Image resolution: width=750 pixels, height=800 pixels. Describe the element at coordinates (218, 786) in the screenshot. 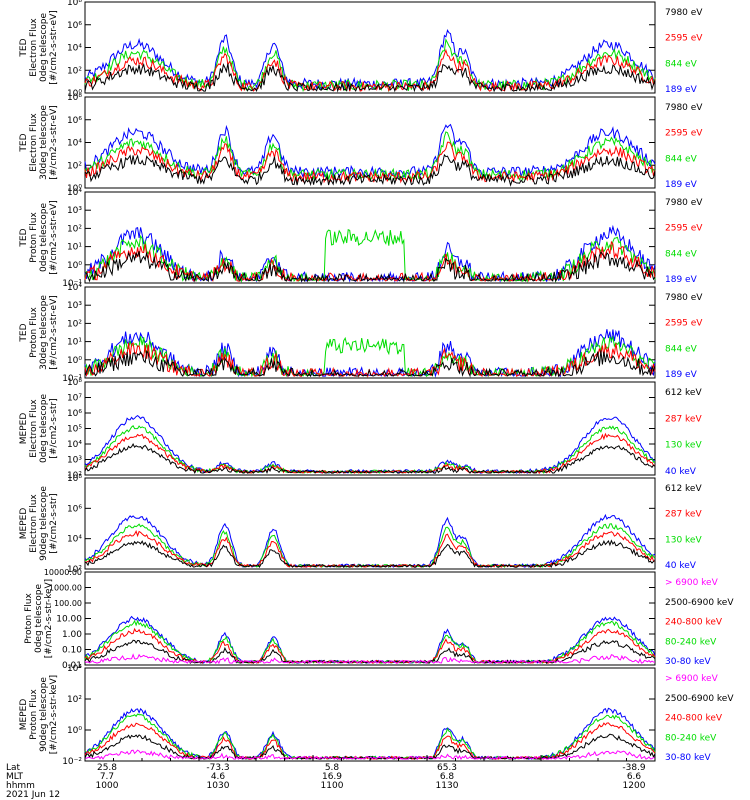

I see `x-tick-label: 1030` at that location.